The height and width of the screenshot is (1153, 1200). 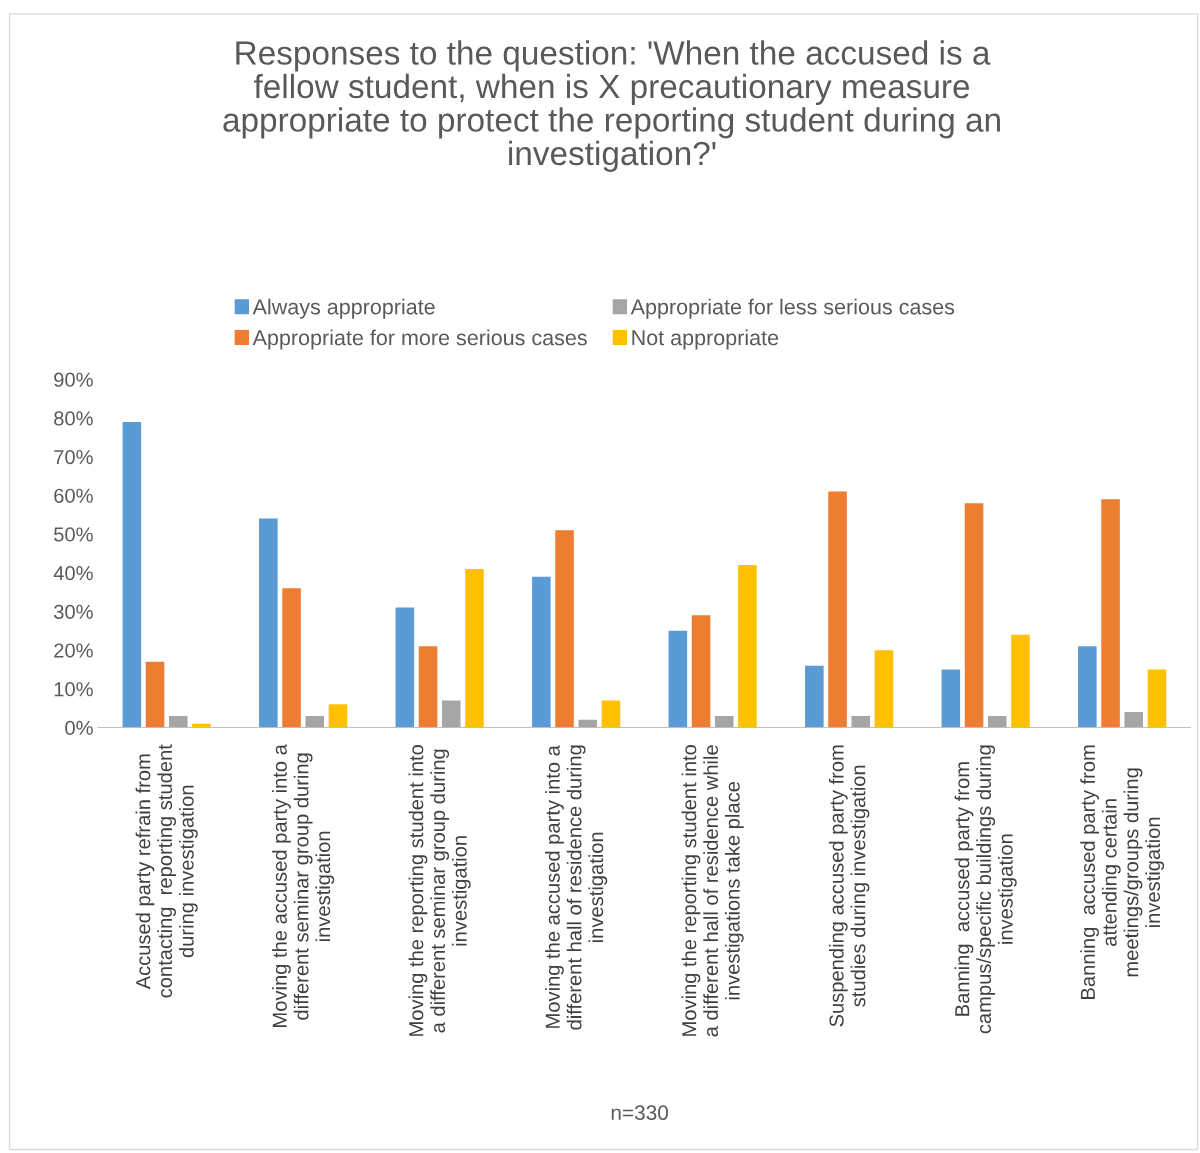 What do you see at coordinates (73, 650) in the screenshot?
I see `y-tick-label: 20%` at bounding box center [73, 650].